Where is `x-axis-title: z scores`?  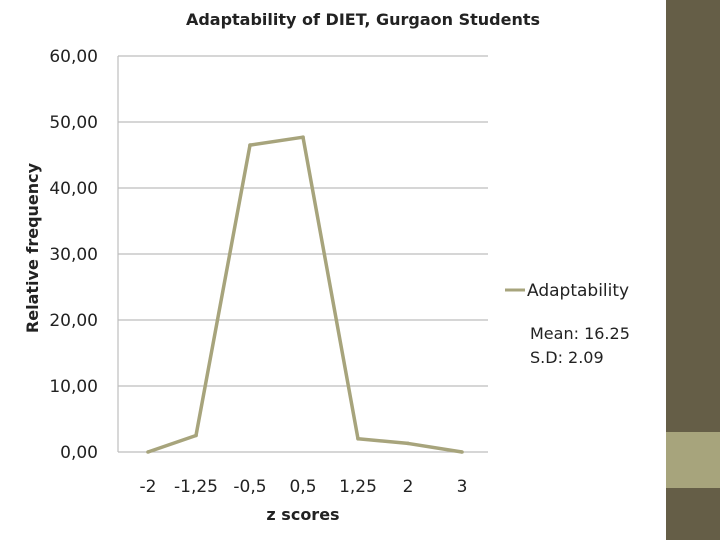 x-axis-title: z scores is located at coordinates (302, 514).